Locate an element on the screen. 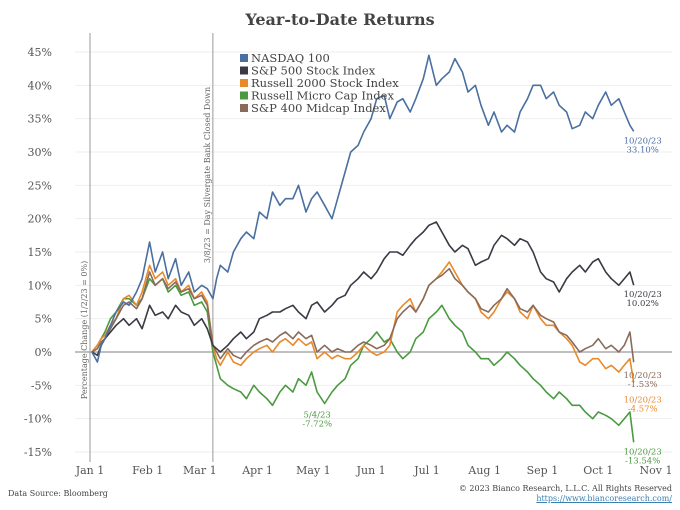 The height and width of the screenshot is (510, 680). x-tick-label: Apr 1 is located at coordinates (257, 470).